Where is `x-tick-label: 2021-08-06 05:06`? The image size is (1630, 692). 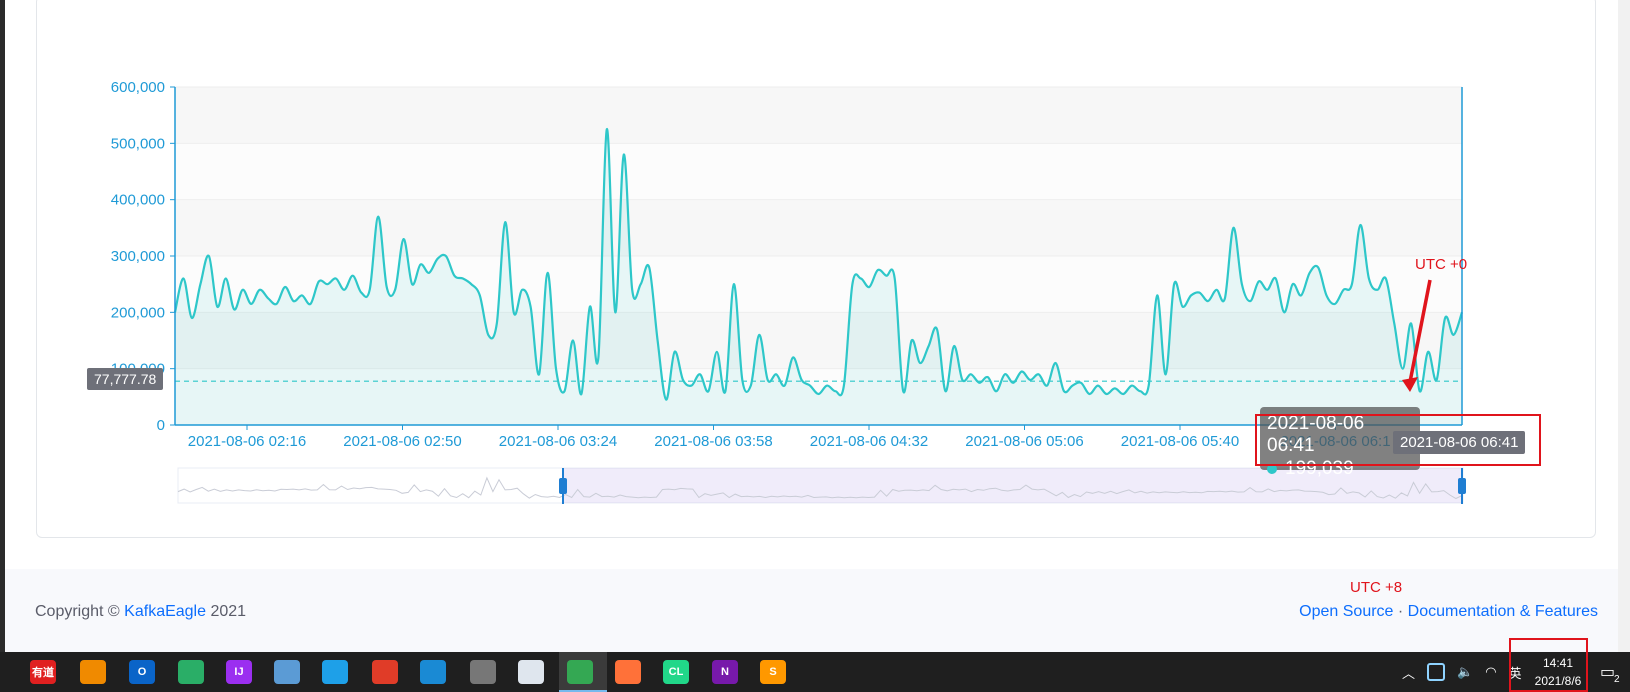 x-tick-label: 2021-08-06 05:06 is located at coordinates (1024, 441).